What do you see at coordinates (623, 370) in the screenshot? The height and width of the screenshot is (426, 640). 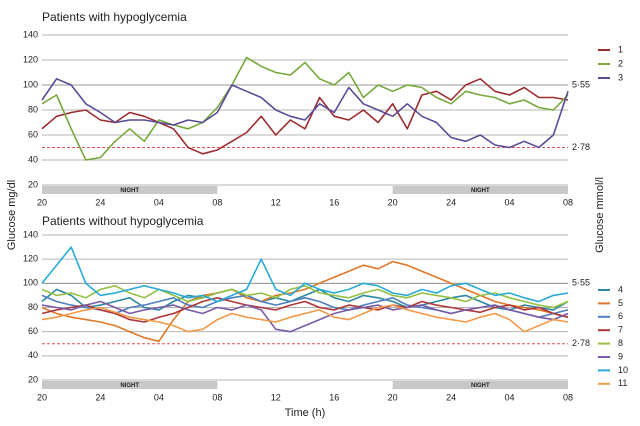 I see `legend-label: 10` at bounding box center [623, 370].